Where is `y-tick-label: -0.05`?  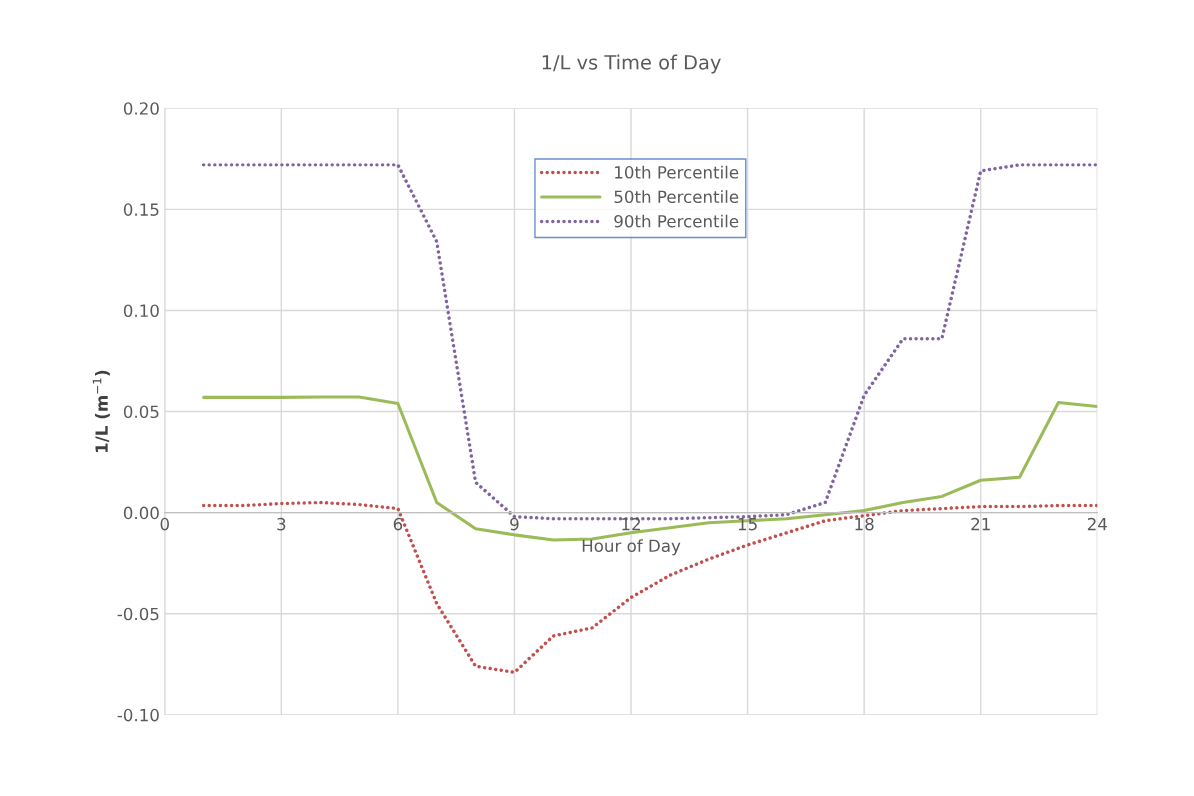 y-tick-label: -0.05 is located at coordinates (138, 614).